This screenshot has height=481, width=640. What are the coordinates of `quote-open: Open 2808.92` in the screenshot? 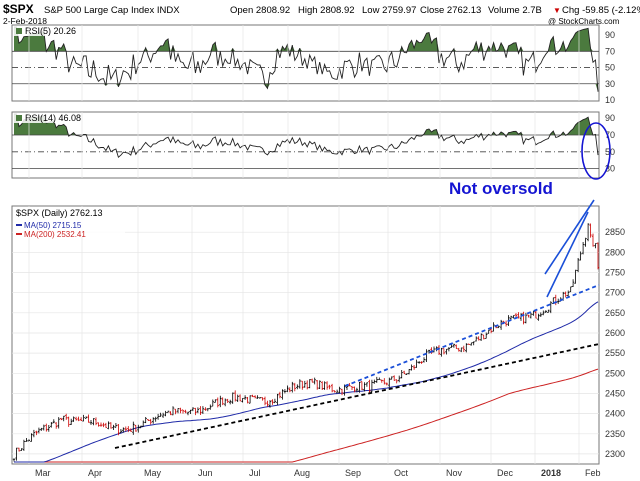 It's located at (260, 10).